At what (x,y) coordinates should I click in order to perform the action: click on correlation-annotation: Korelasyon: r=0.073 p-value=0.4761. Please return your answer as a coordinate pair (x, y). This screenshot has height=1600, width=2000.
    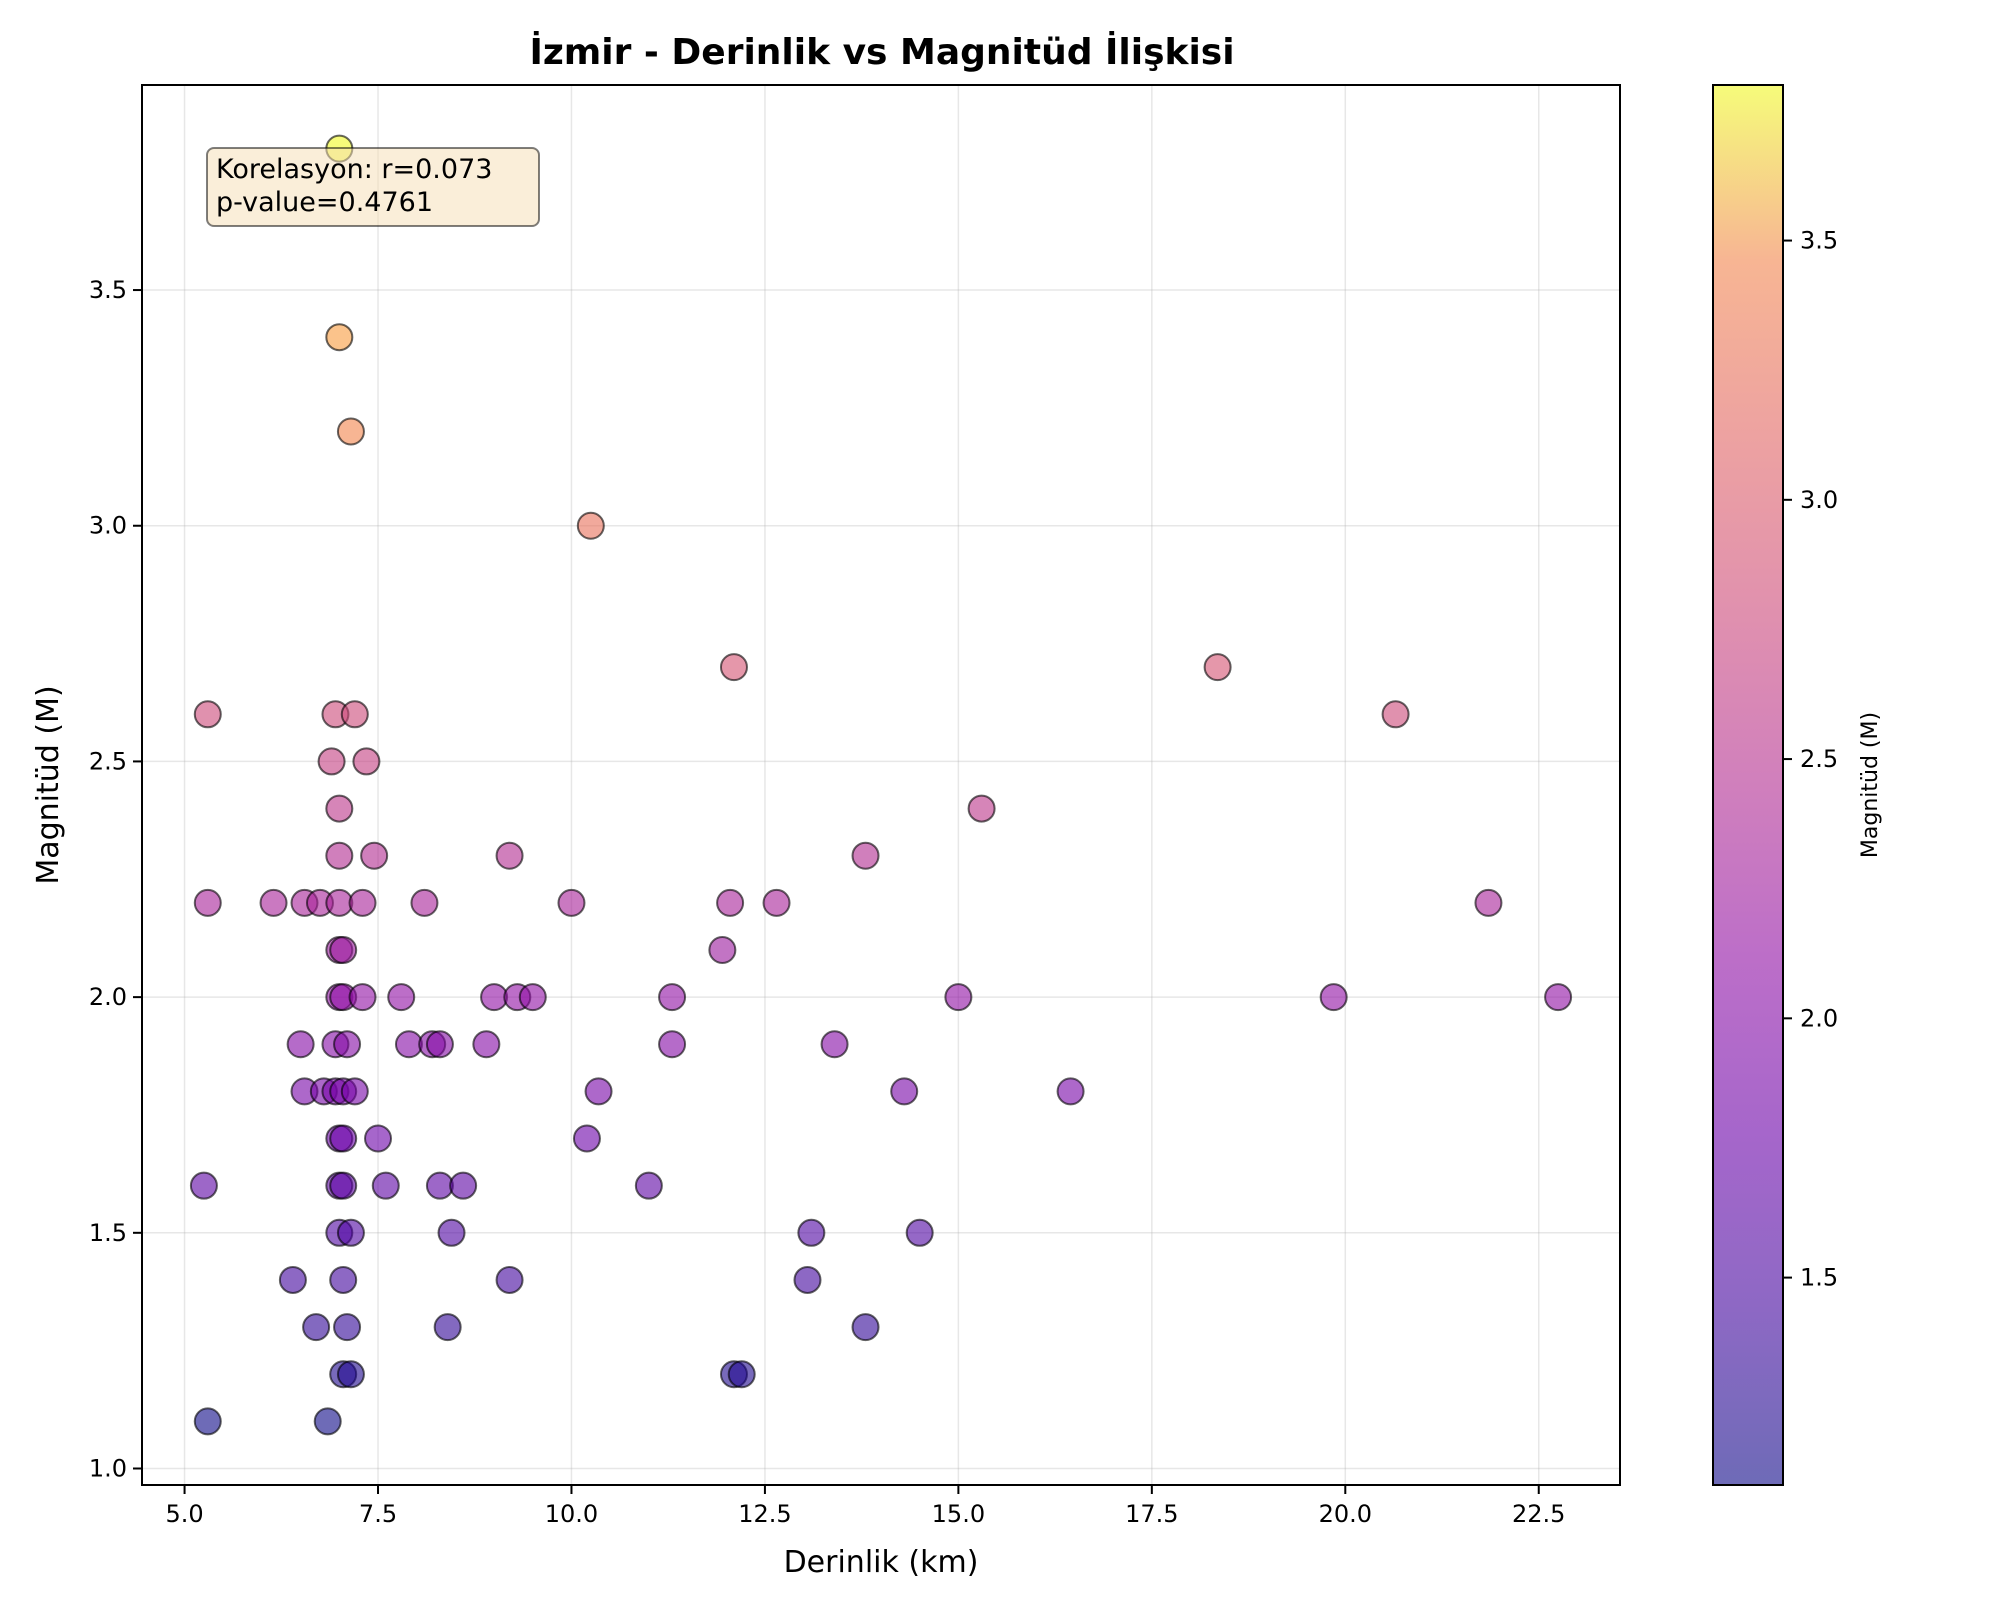
    Looking at the image, I should click on (373, 187).